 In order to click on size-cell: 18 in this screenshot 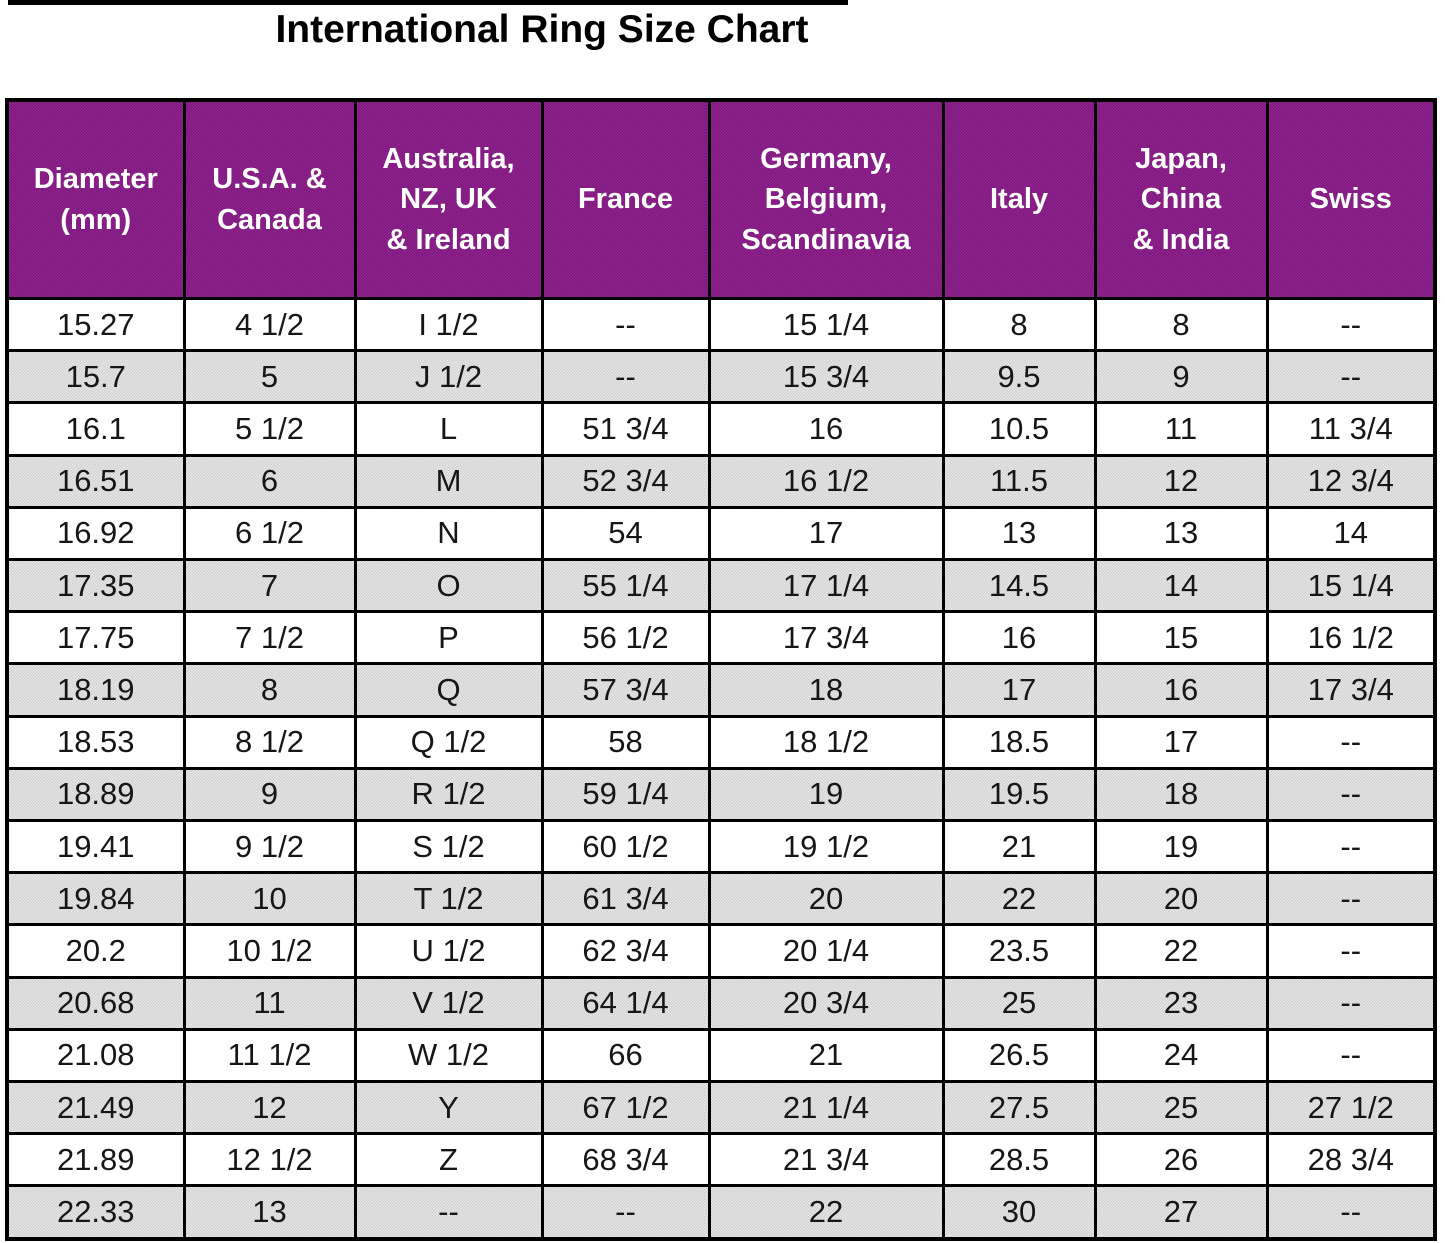, I will do `click(826, 690)`.